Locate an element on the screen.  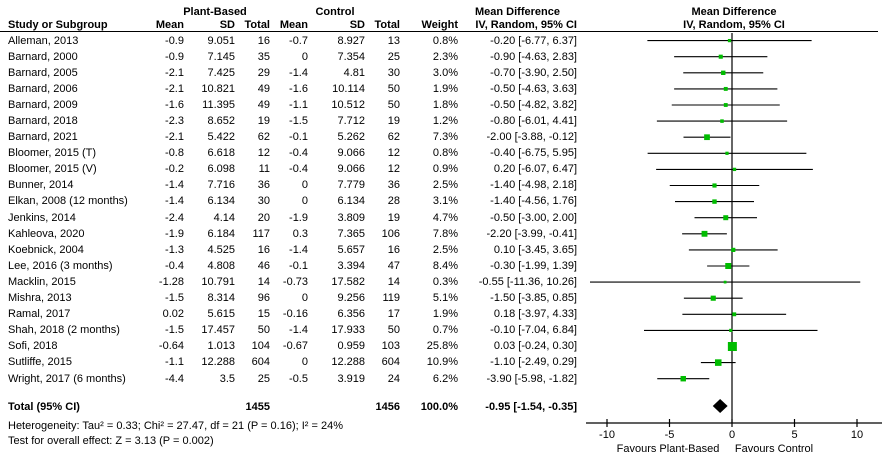
pb-total-header: Total is located at coordinates (257, 25).